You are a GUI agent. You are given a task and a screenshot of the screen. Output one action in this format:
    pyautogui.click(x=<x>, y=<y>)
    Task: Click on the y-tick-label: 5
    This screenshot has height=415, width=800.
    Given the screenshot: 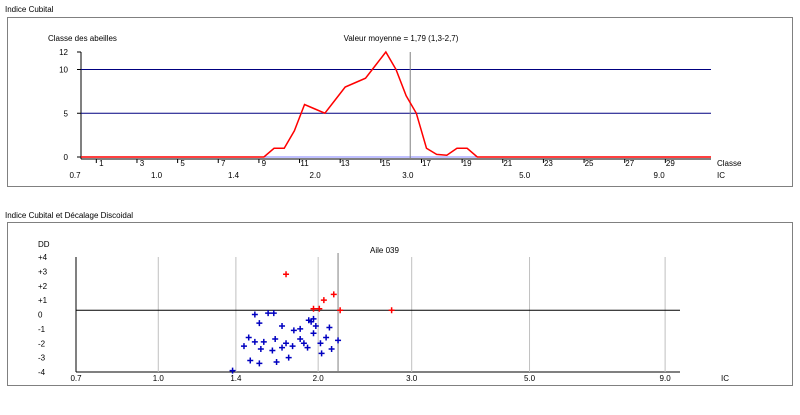 What is the action you would take?
    pyautogui.click(x=66, y=113)
    